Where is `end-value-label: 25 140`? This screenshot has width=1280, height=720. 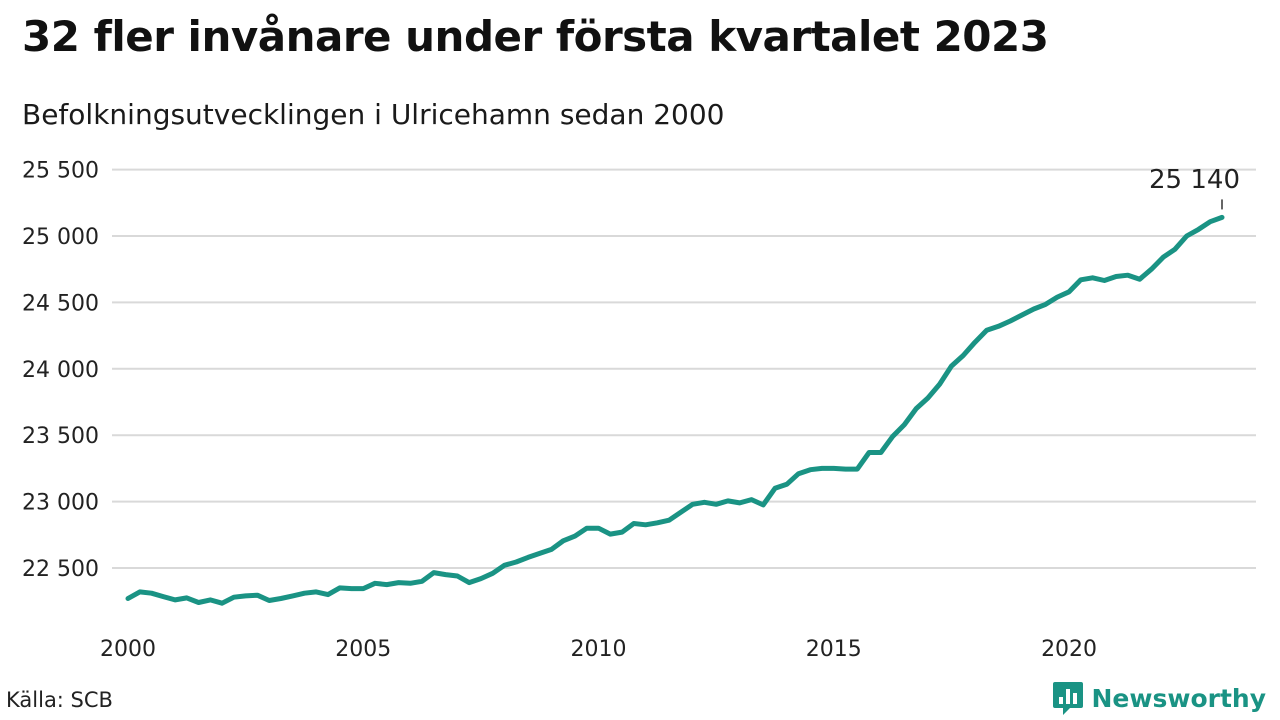 end-value-label: 25 140 is located at coordinates (1194, 180).